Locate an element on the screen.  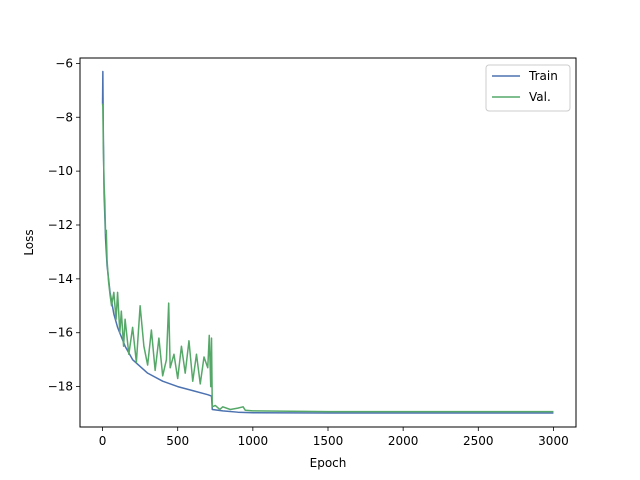
legend-label: Train is located at coordinates (543, 76).